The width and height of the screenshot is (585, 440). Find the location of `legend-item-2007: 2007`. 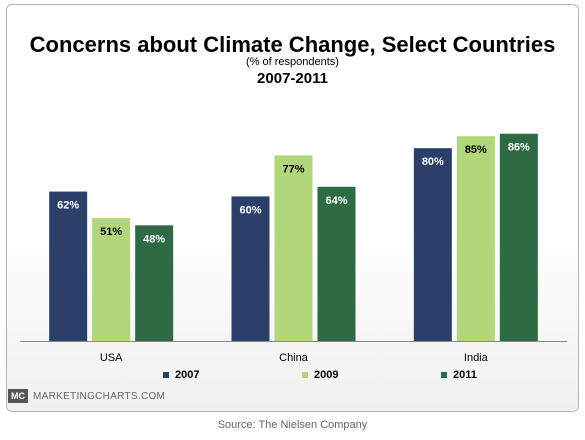

legend-item-2007: 2007 is located at coordinates (181, 375).